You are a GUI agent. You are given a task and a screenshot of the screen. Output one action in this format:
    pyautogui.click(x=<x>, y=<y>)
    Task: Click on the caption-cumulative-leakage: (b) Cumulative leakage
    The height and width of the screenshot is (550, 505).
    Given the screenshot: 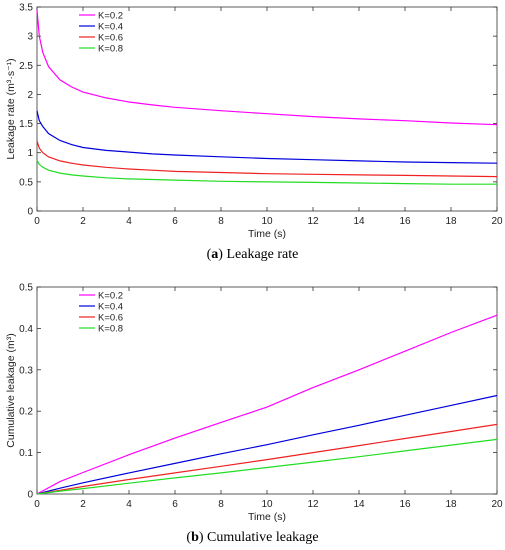 What is the action you would take?
    pyautogui.click(x=252, y=537)
    